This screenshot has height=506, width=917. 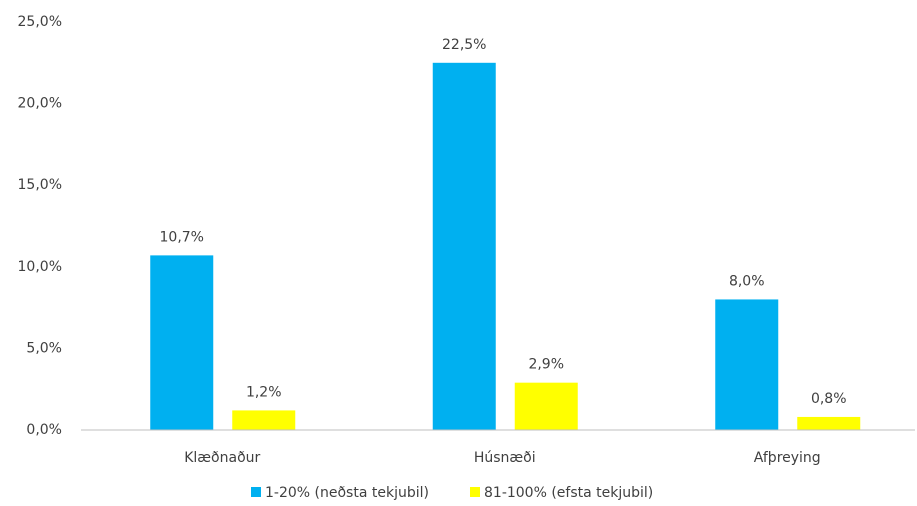 What do you see at coordinates (40, 22) in the screenshot?
I see `y-tick-label: 25,0%` at bounding box center [40, 22].